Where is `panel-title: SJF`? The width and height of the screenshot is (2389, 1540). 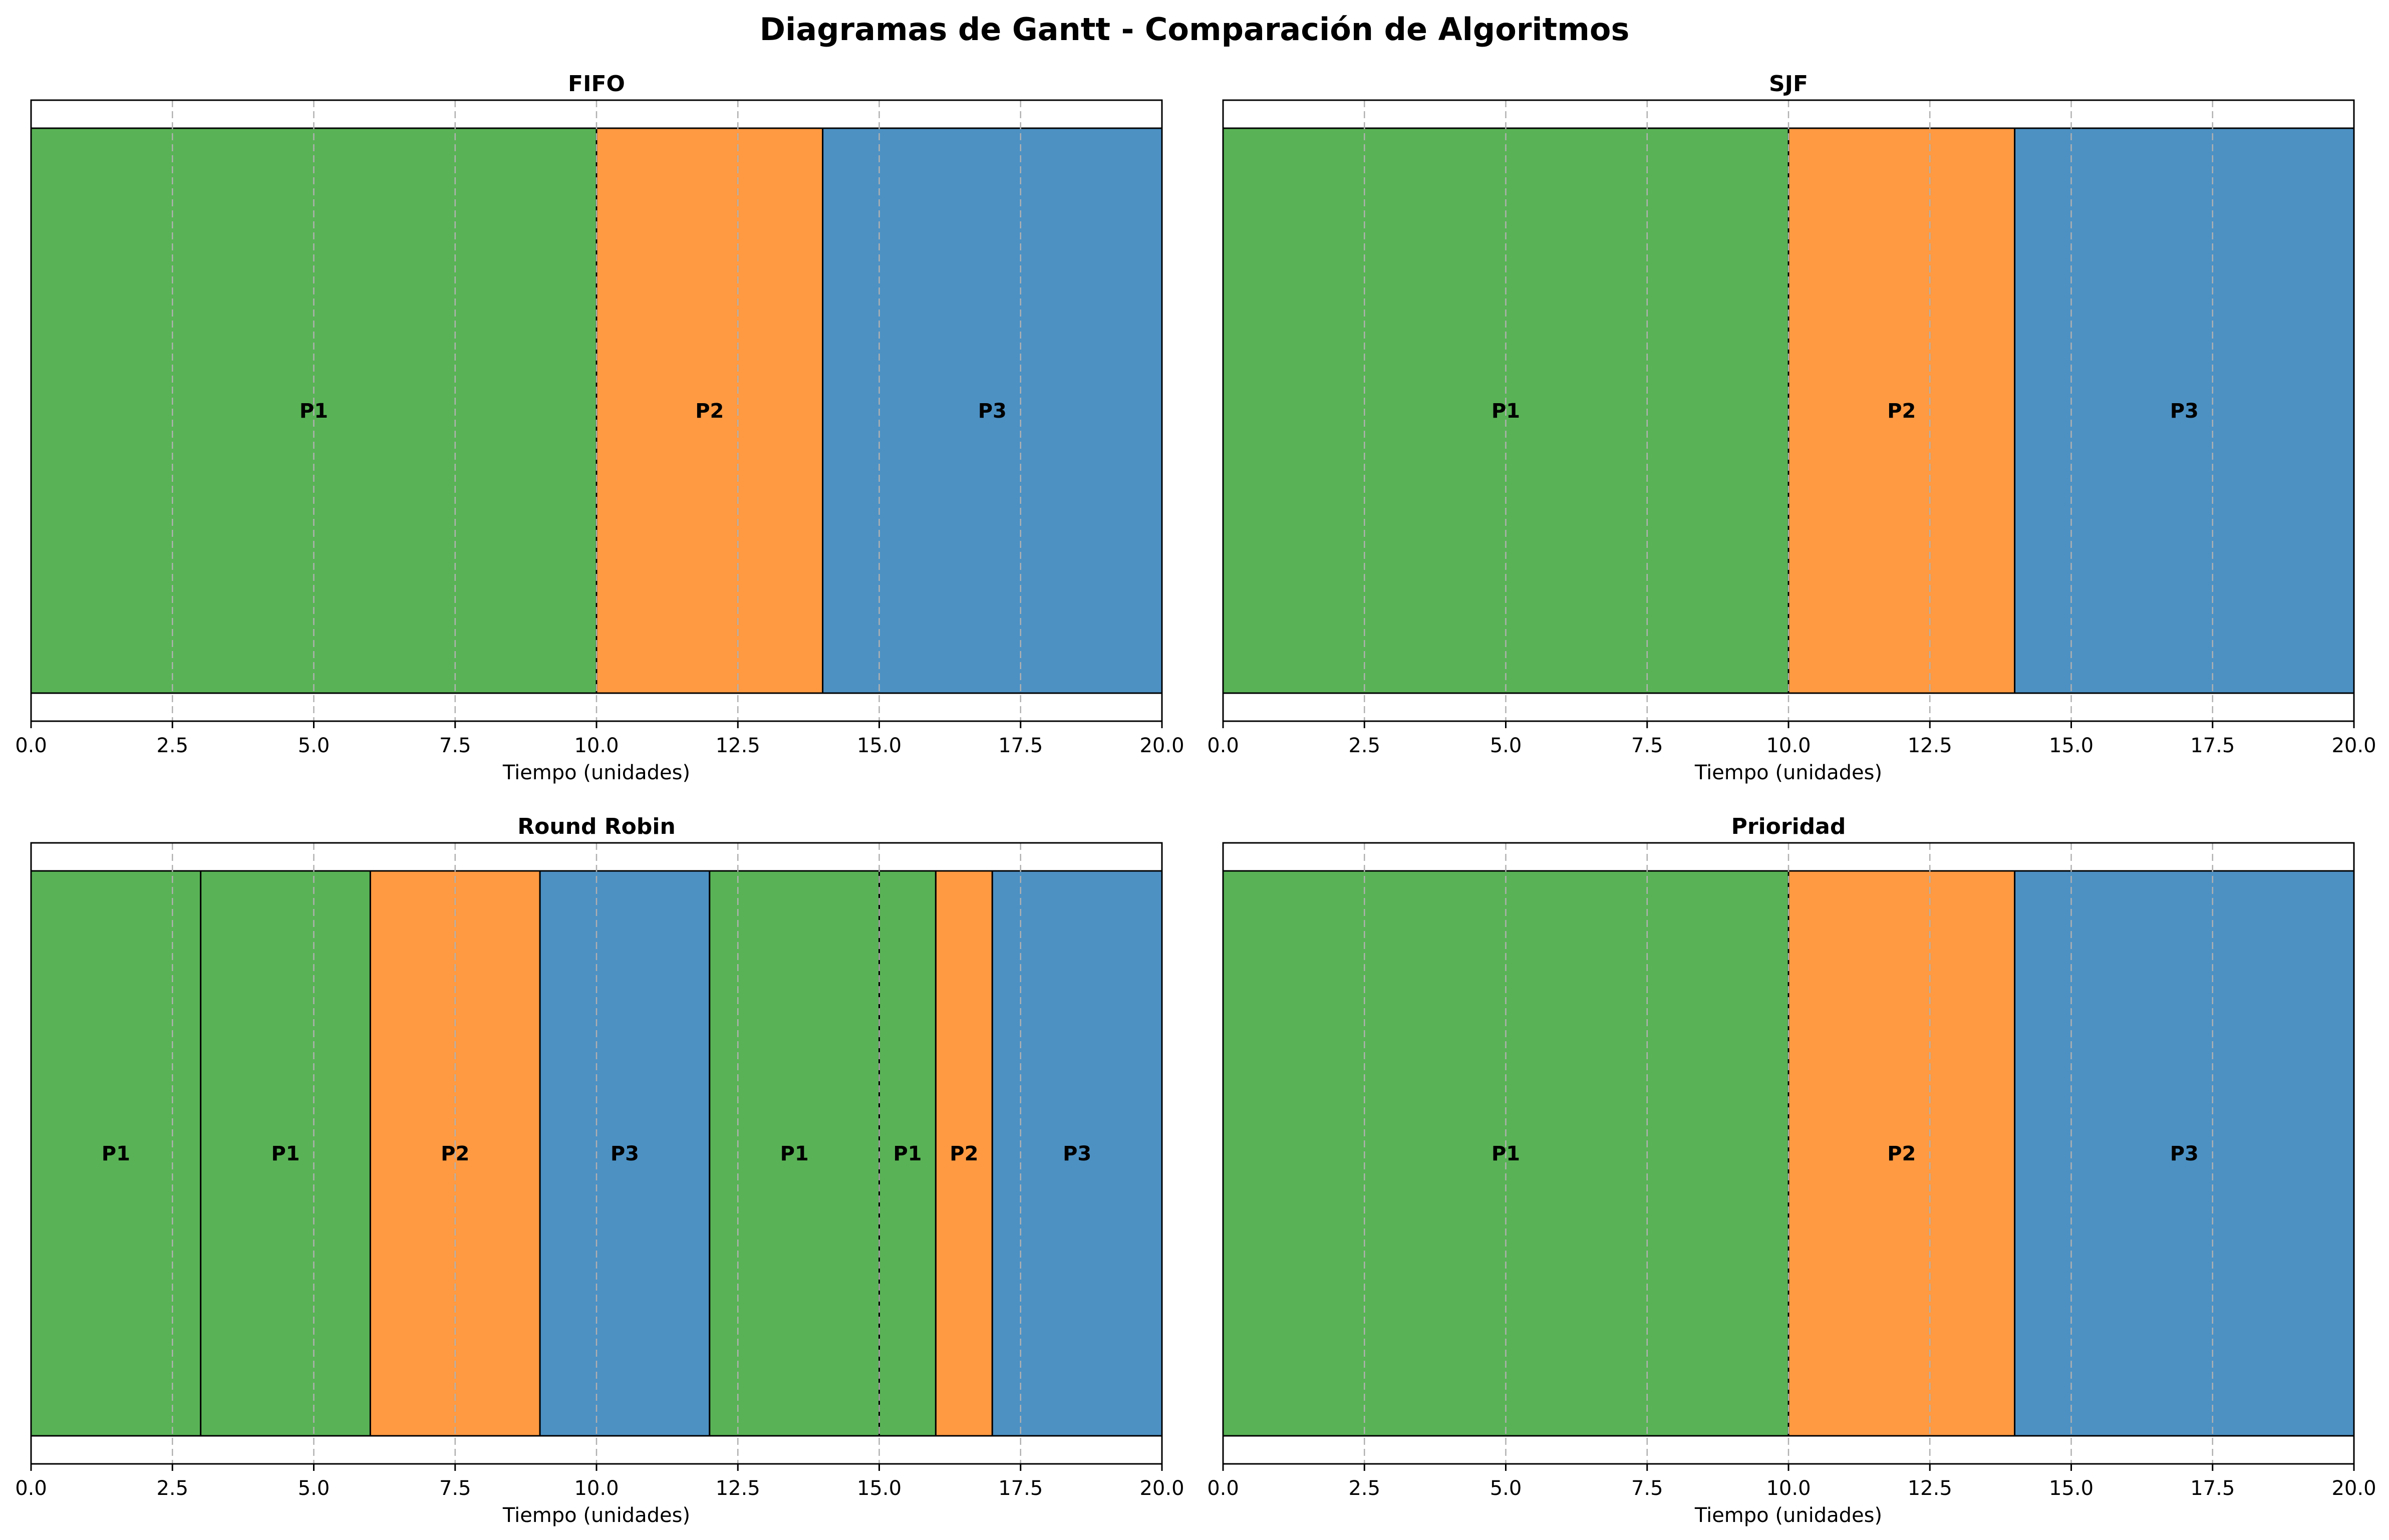 panel-title: SJF is located at coordinates (1789, 84).